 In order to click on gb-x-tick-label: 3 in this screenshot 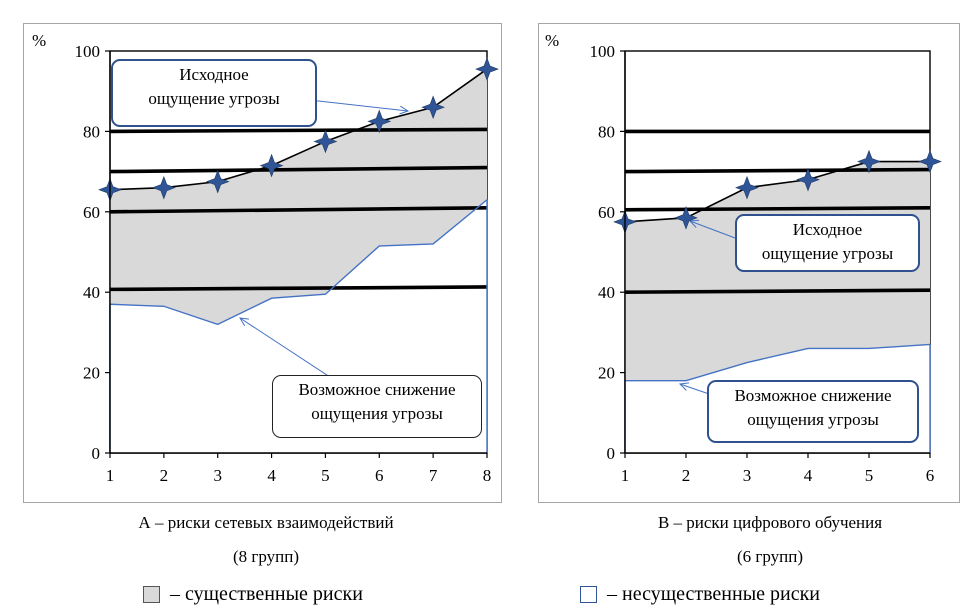, I will do `click(747, 475)`.